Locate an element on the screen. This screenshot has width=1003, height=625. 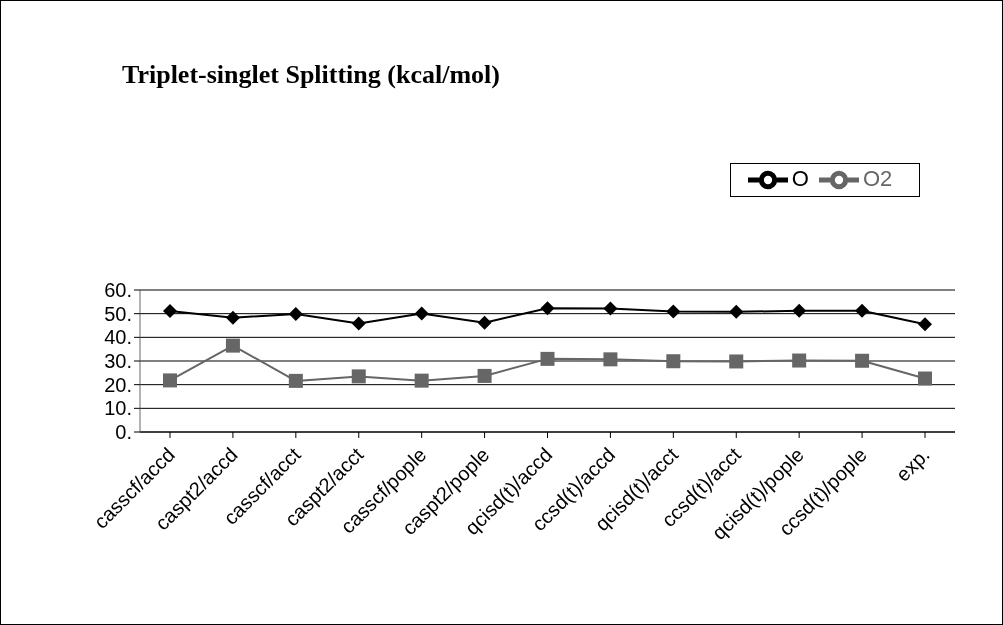
y-tick-label: 10. is located at coordinates (118, 408).